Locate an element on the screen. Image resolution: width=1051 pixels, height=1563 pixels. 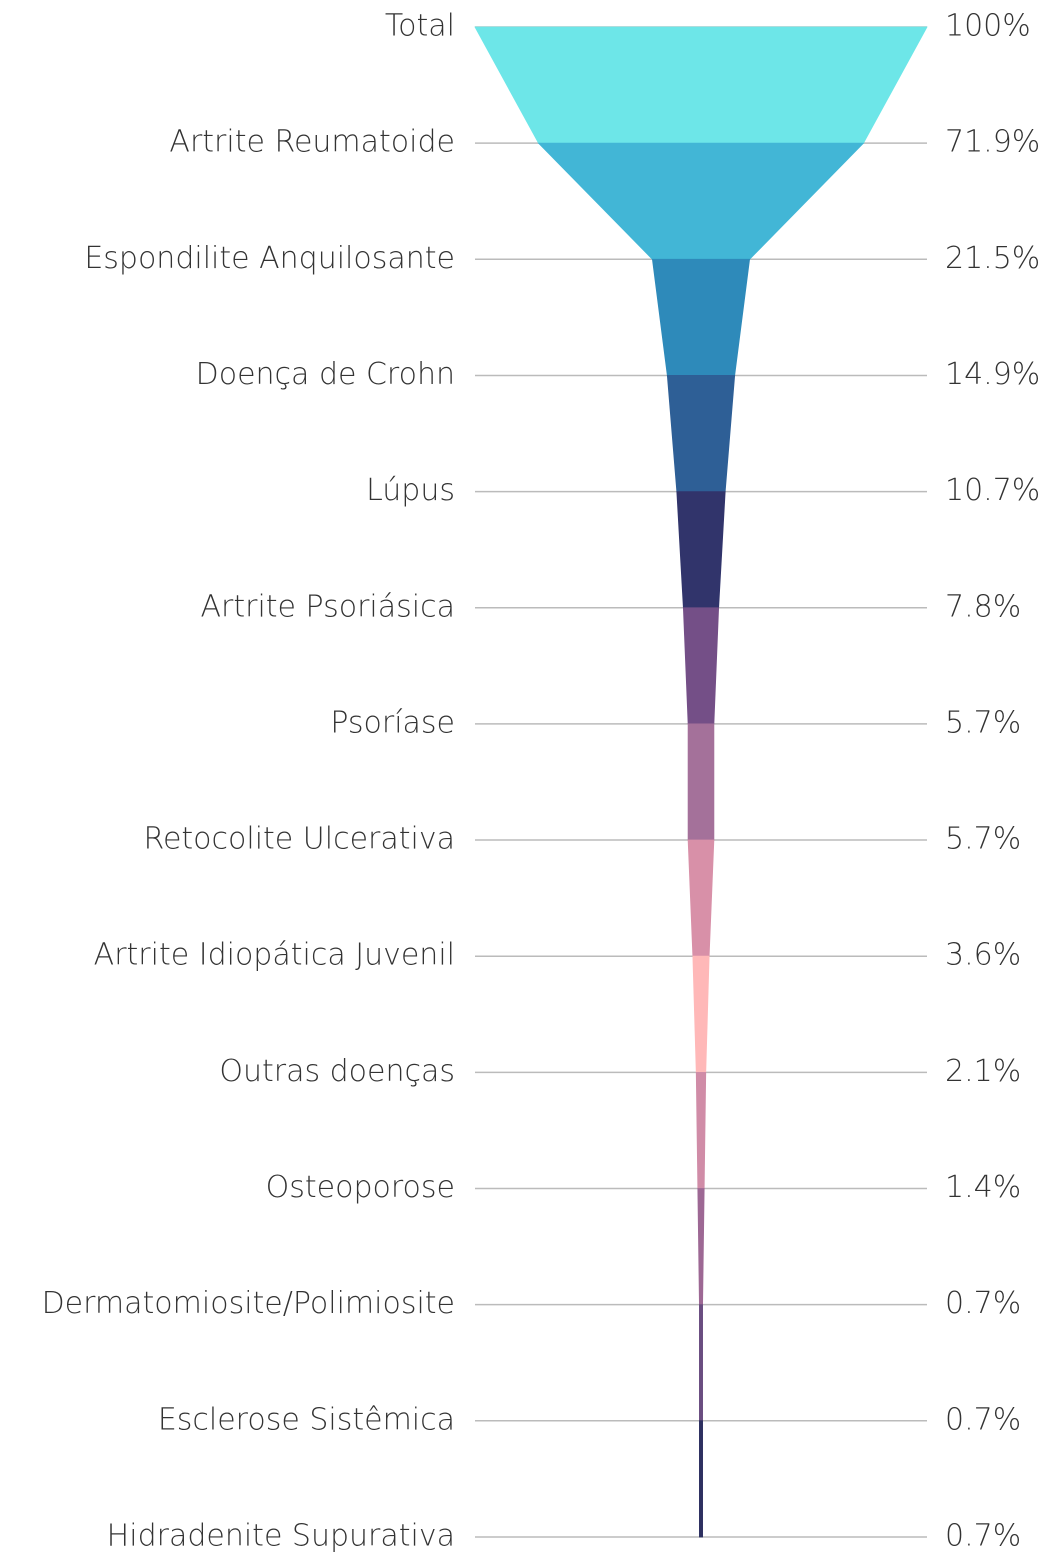
value-label: 1.4% is located at coordinates (983, 1187).